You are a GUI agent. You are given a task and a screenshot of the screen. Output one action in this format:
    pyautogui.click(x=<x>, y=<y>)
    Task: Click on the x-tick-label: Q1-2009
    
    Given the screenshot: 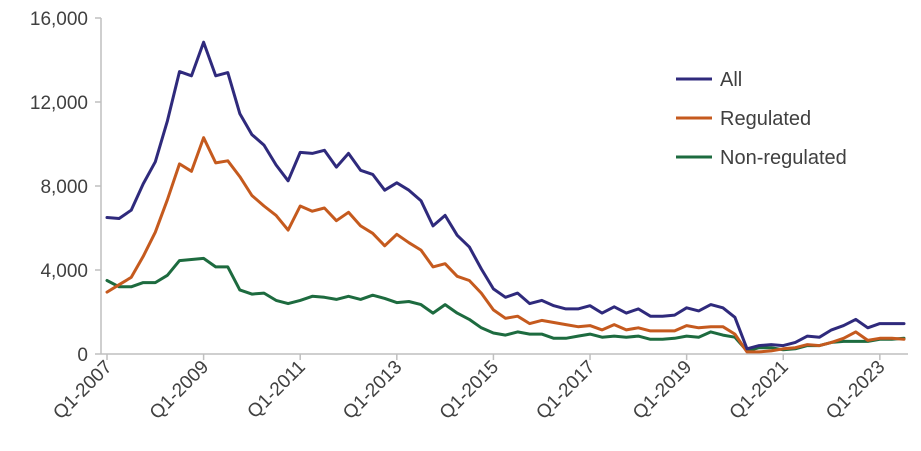 What is the action you would take?
    pyautogui.click(x=179, y=390)
    